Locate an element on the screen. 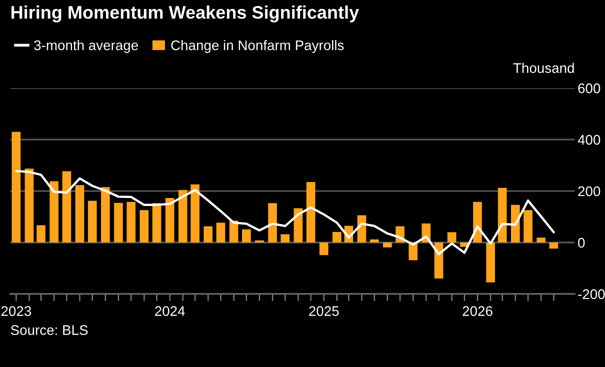  y-tick-label: -200 is located at coordinates (591, 294).